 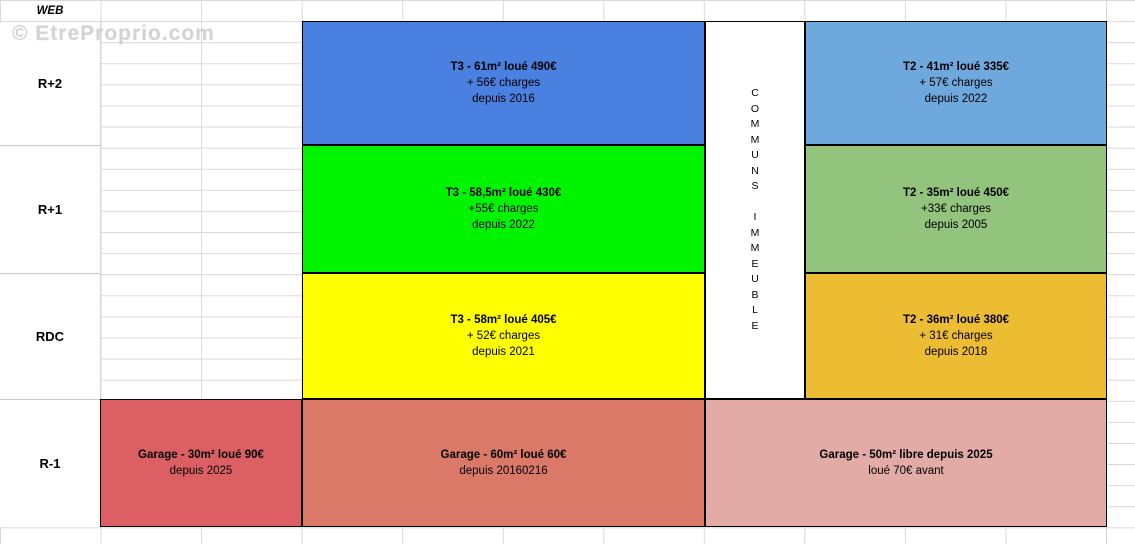 I want to click on garage-since: loué 70€ avant, so click(x=906, y=471).